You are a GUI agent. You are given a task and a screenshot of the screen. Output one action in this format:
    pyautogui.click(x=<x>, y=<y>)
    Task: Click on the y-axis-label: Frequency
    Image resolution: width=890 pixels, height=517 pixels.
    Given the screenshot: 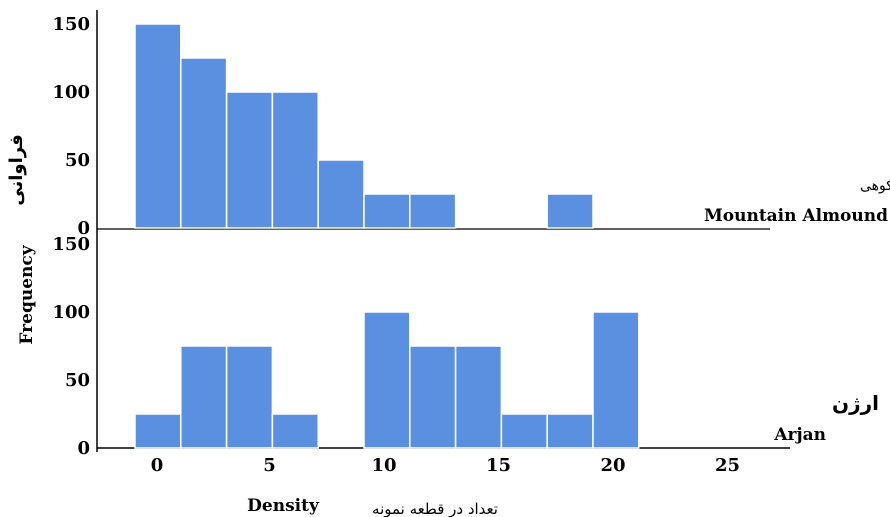 What is the action you would take?
    pyautogui.click(x=27, y=294)
    